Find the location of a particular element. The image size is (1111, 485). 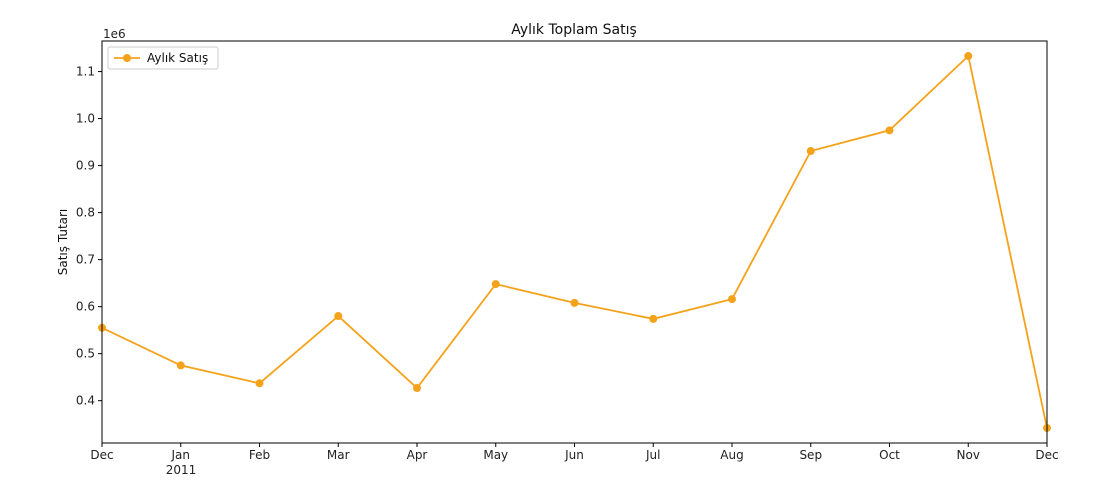

x-tick-label: Jul is located at coordinates (652, 455).